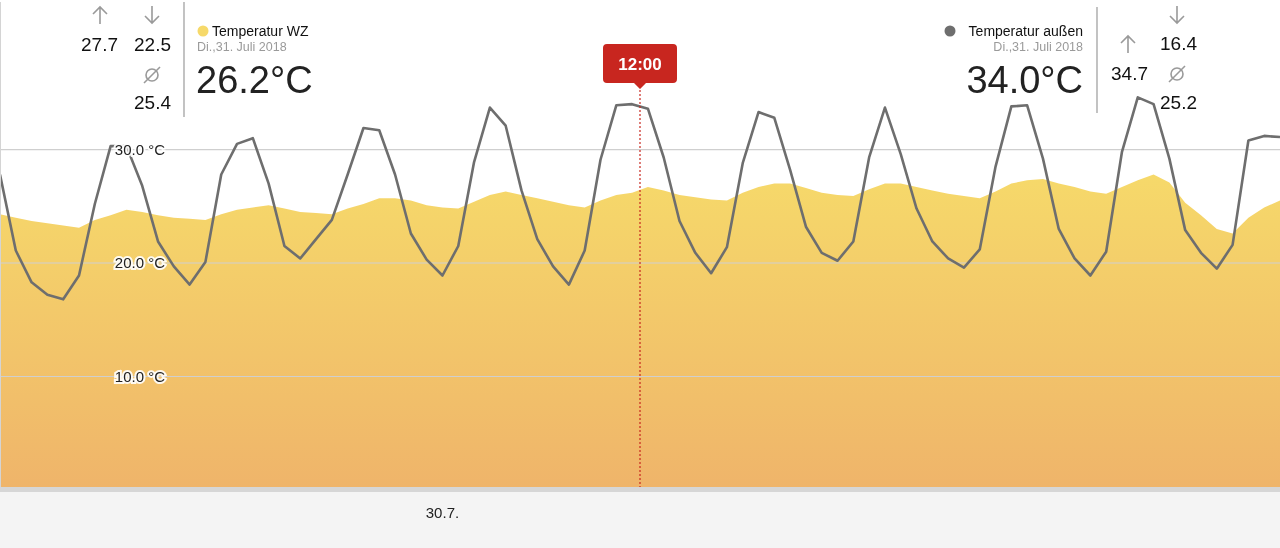 This screenshot has width=1280, height=548. What do you see at coordinates (640, 64) in the screenshot?
I see `annotation: 12:00` at bounding box center [640, 64].